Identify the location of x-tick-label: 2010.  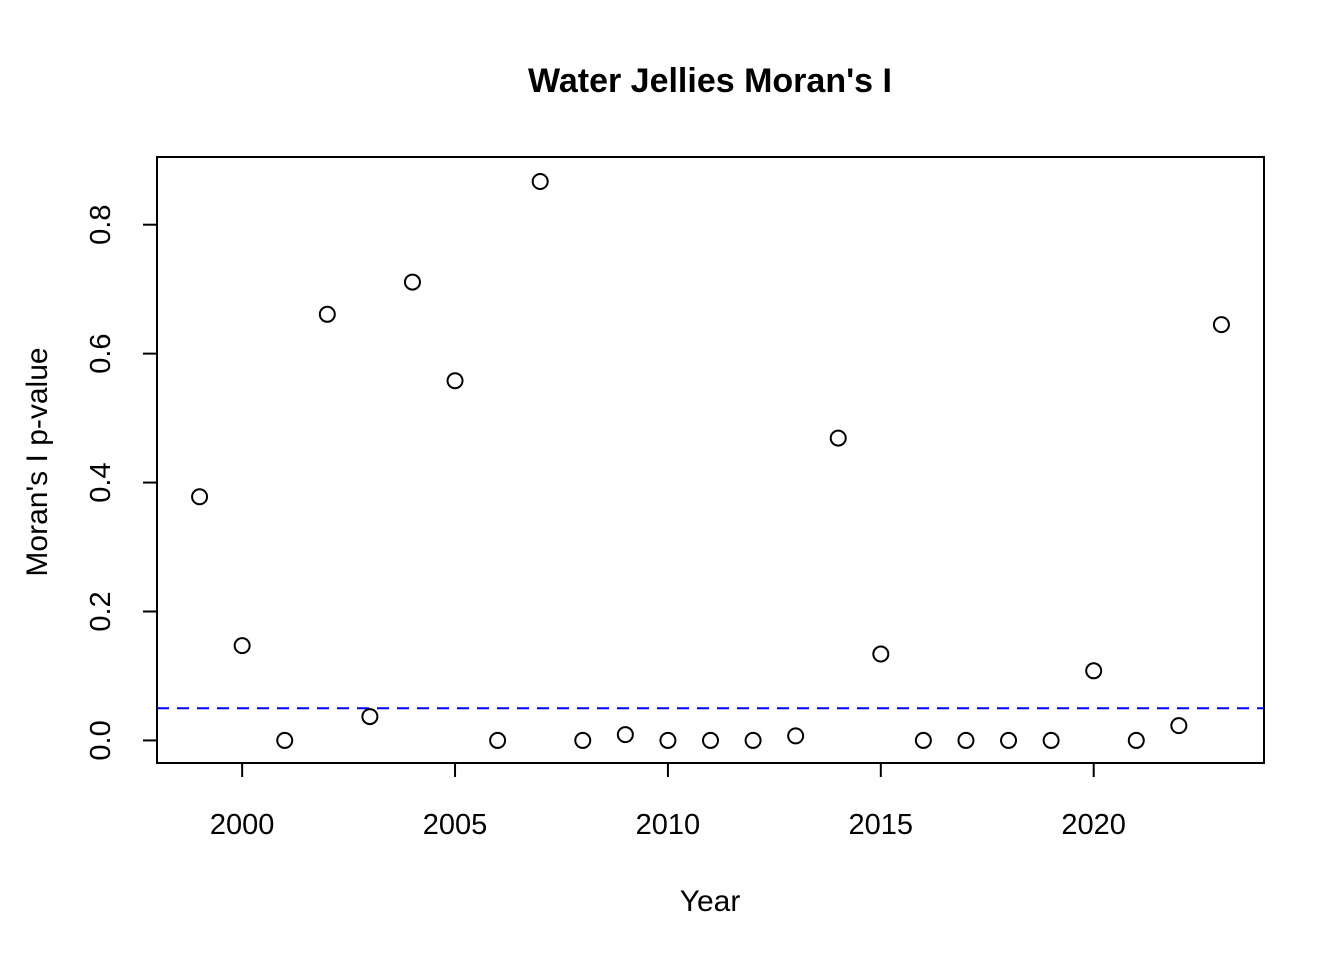
(668, 825).